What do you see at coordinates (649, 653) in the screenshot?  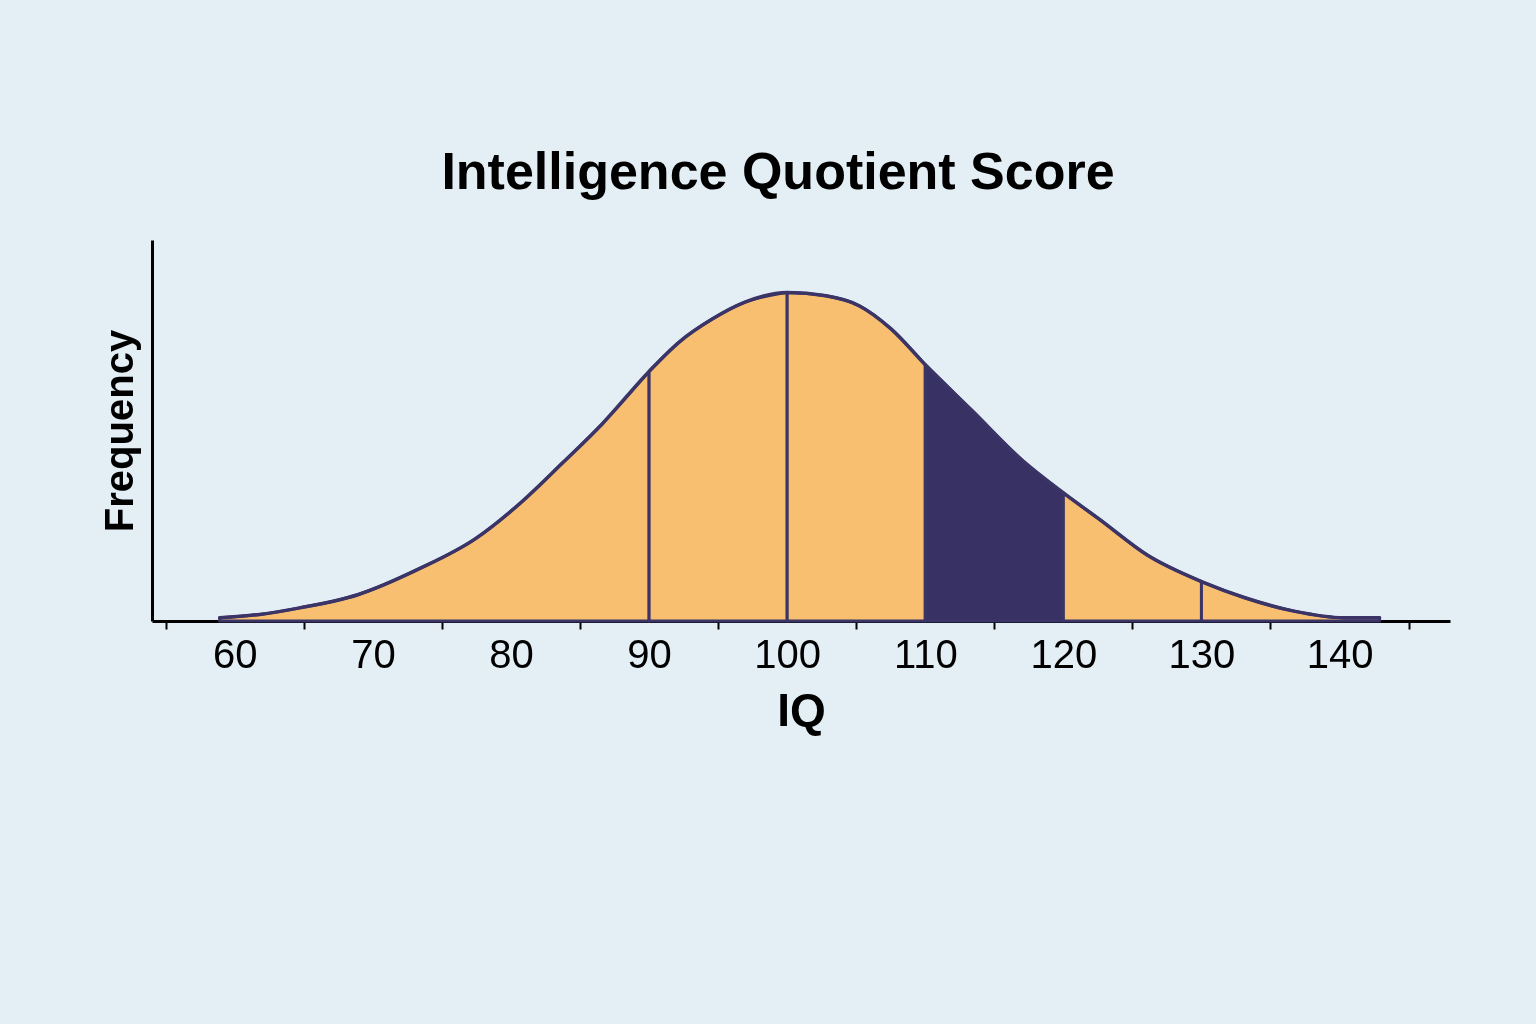 I see `x-tick-label: 90` at bounding box center [649, 653].